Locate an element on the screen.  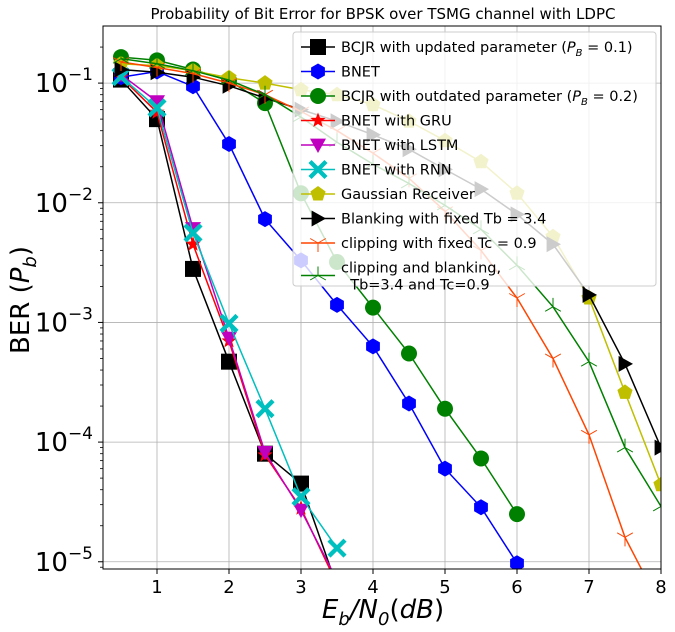
legend-item-8: clipping with fixed Tc = 0.9 is located at coordinates (419, 244).